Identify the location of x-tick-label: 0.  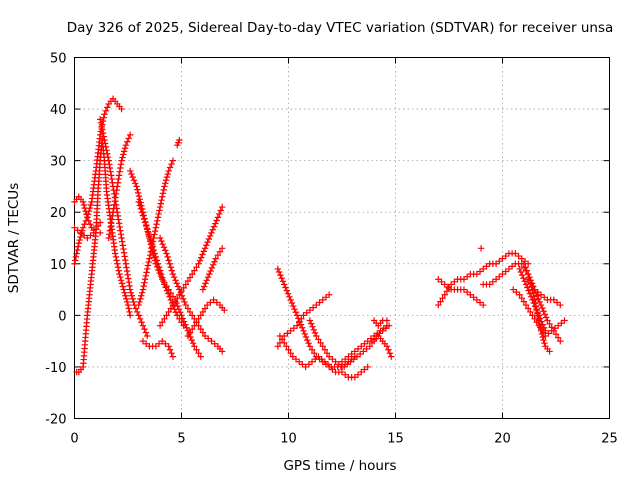
(74, 439).